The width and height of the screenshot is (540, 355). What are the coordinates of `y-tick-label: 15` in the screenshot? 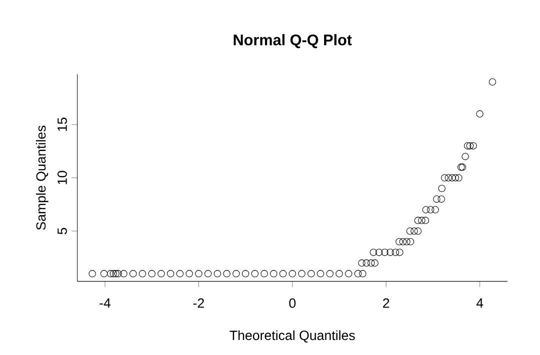 It's located at (62, 125).